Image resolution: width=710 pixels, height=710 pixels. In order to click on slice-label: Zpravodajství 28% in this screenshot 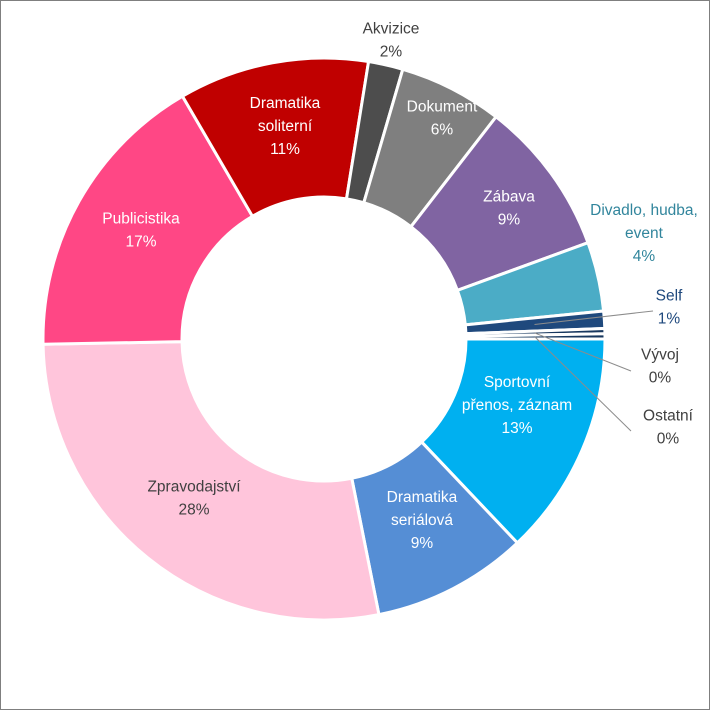, I will do `click(194, 499)`.